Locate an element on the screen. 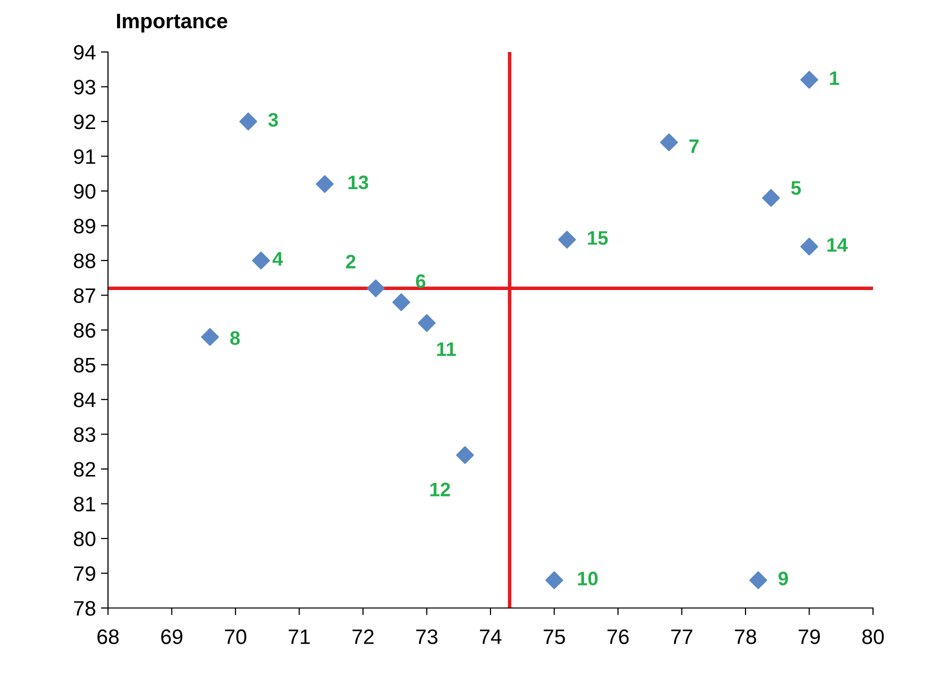 The width and height of the screenshot is (943, 695). x-tick-label: 75 is located at coordinates (554, 637).